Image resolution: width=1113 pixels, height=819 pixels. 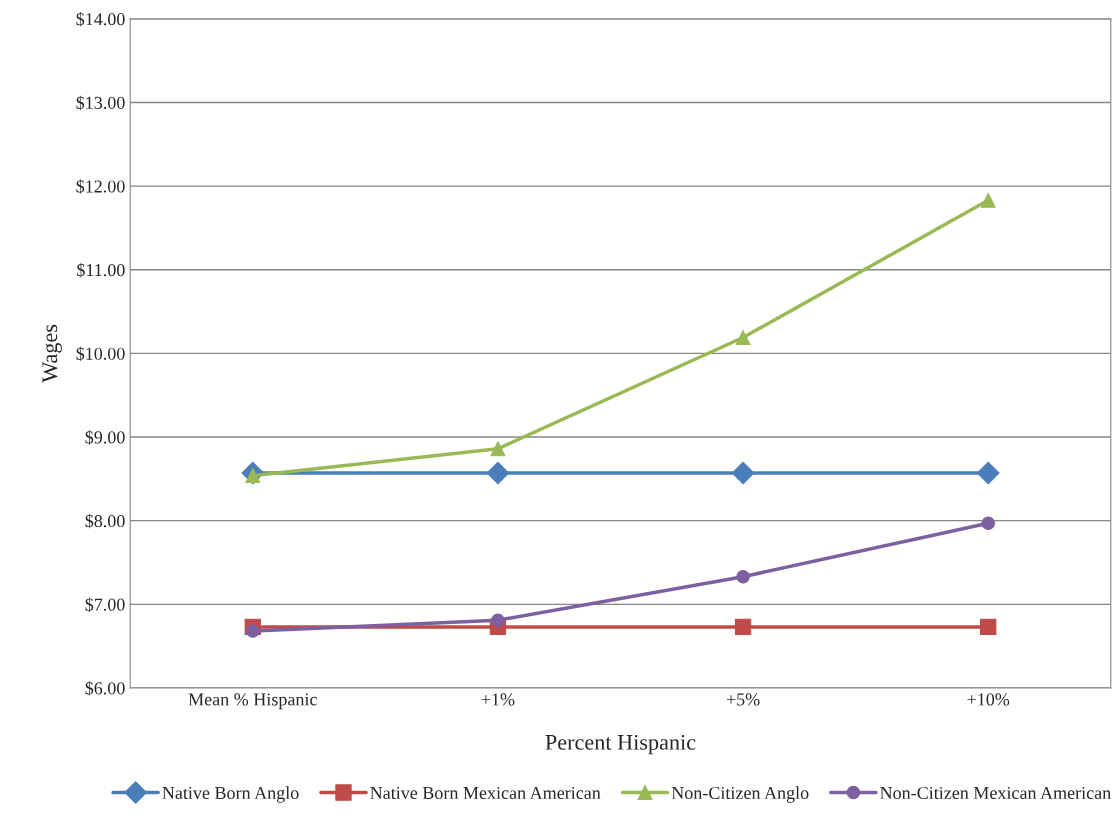 I want to click on y-tick-label: $8.00, so click(x=105, y=521).